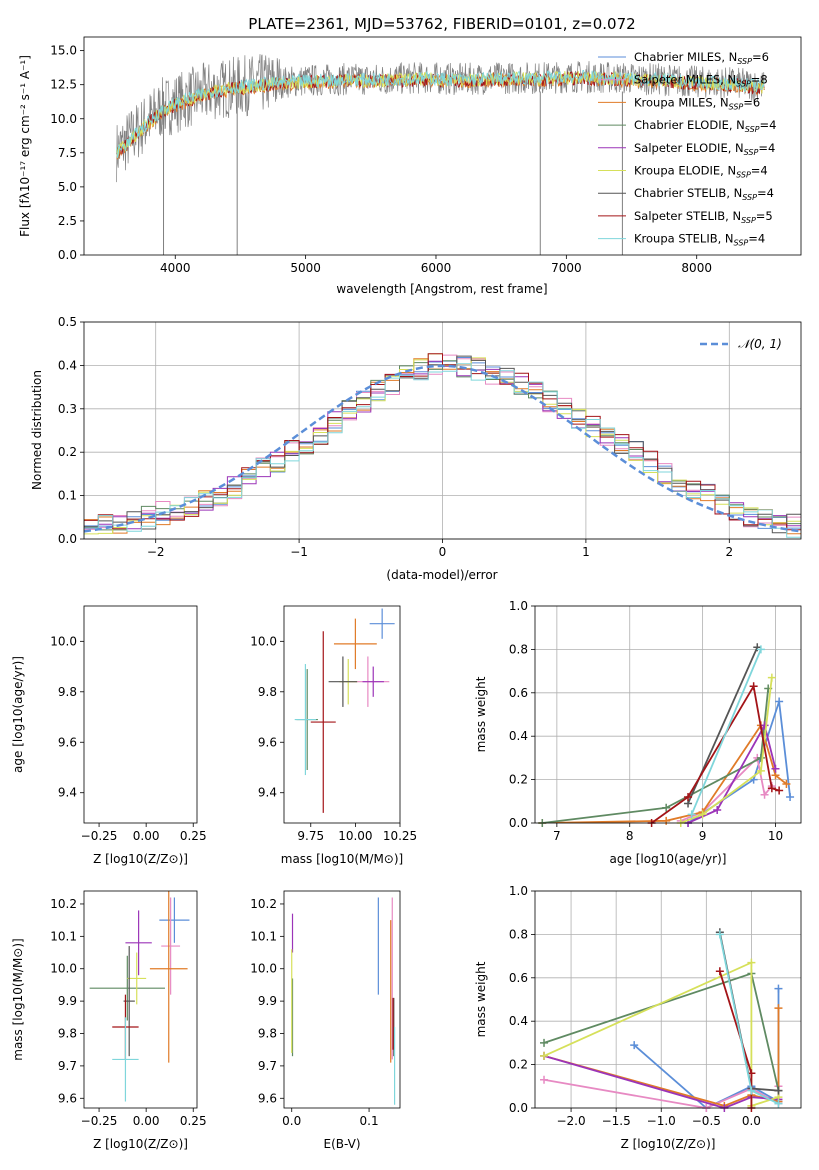 This screenshot has height=1170, width=819. What do you see at coordinates (656, 755) in the screenshot?
I see `series-line-chabrier_elodie` at bounding box center [656, 755].